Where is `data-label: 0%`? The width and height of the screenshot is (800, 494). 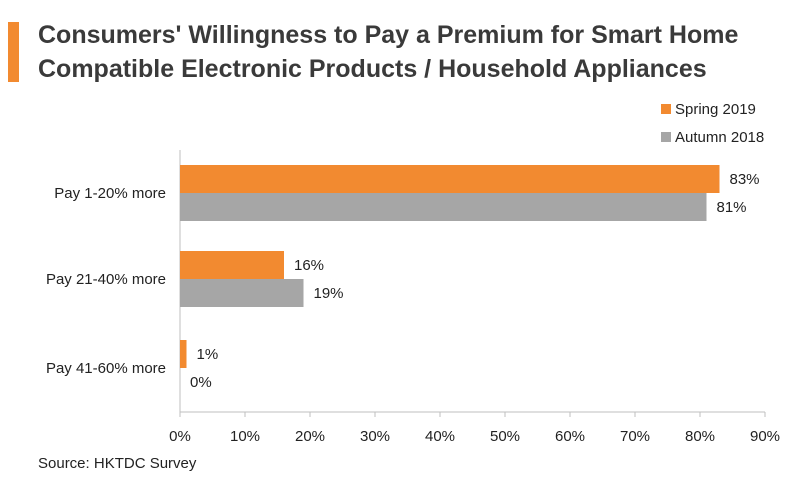 data-label: 0% is located at coordinates (201, 382).